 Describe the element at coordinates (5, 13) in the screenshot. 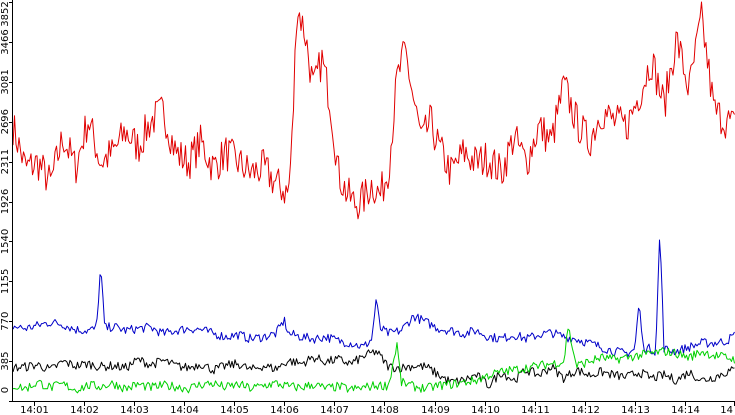

I see `y-tick-label: 3852` at that location.